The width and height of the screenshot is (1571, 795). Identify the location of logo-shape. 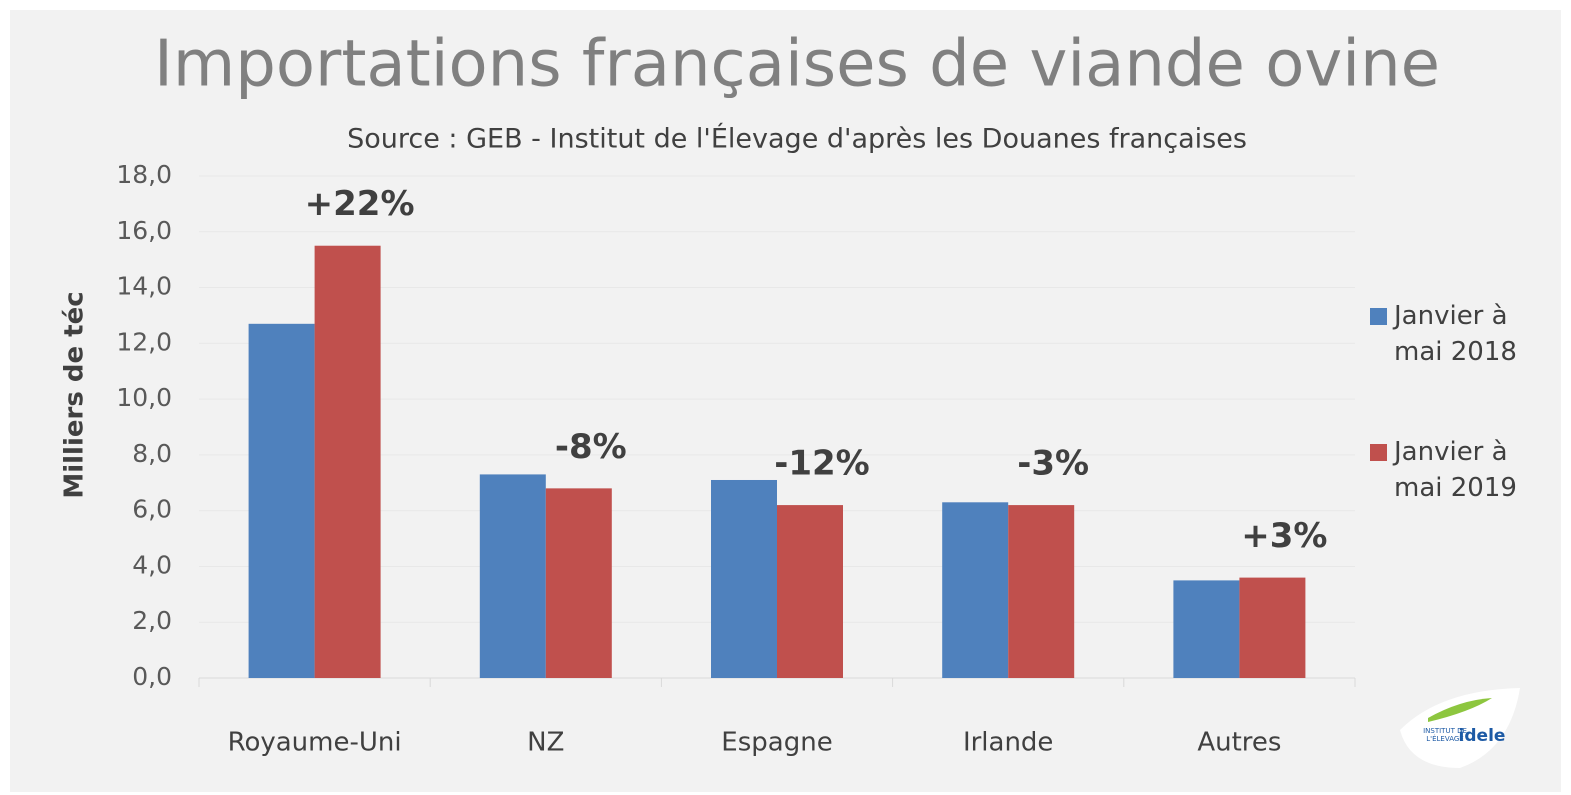
(1460, 728).